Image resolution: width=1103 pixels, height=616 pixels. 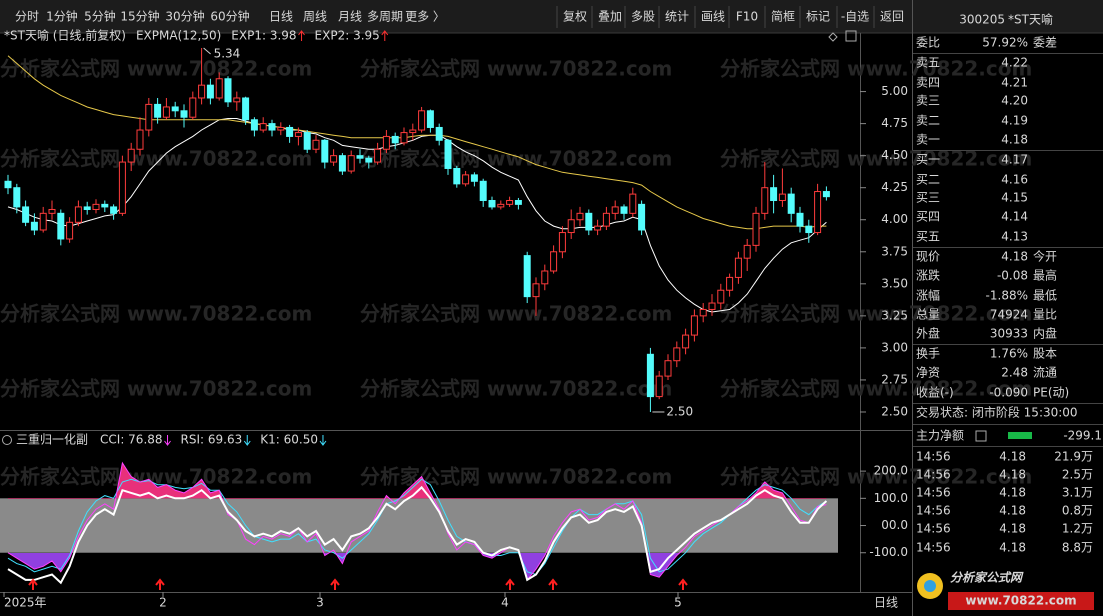 I want to click on row-value: 4.19, so click(x=1014, y=121).